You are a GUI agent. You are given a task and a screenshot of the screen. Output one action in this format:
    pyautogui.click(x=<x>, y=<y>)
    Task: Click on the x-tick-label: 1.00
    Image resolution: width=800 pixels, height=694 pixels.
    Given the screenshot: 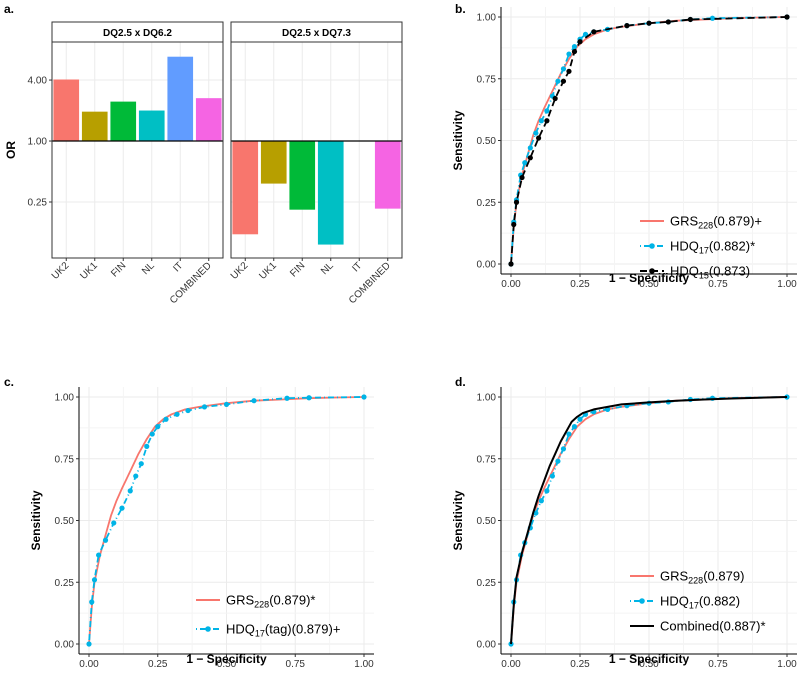 What is the action you would take?
    pyautogui.click(x=364, y=664)
    